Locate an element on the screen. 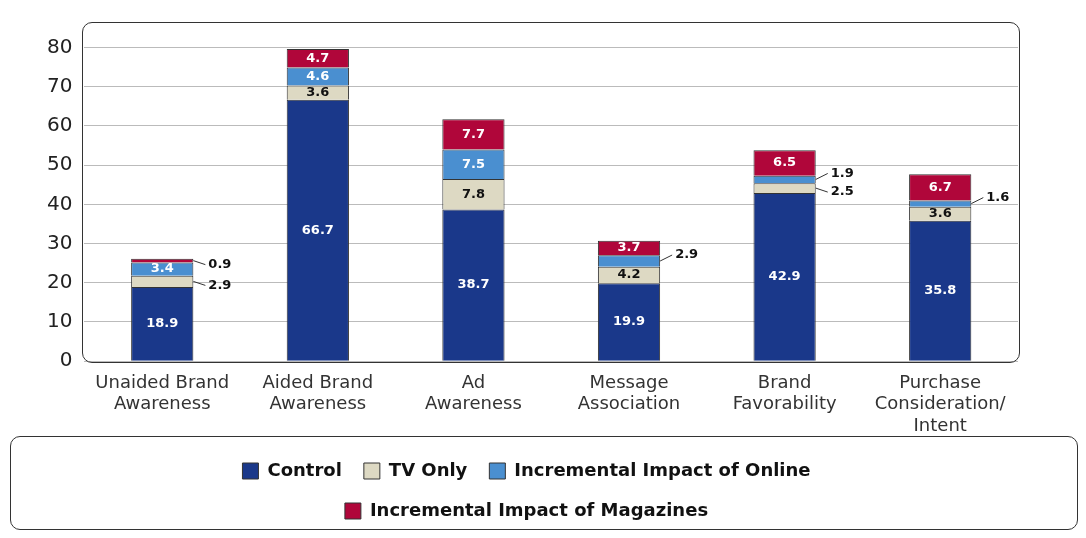  y-tick-label: 10 is located at coordinates (60, 320).